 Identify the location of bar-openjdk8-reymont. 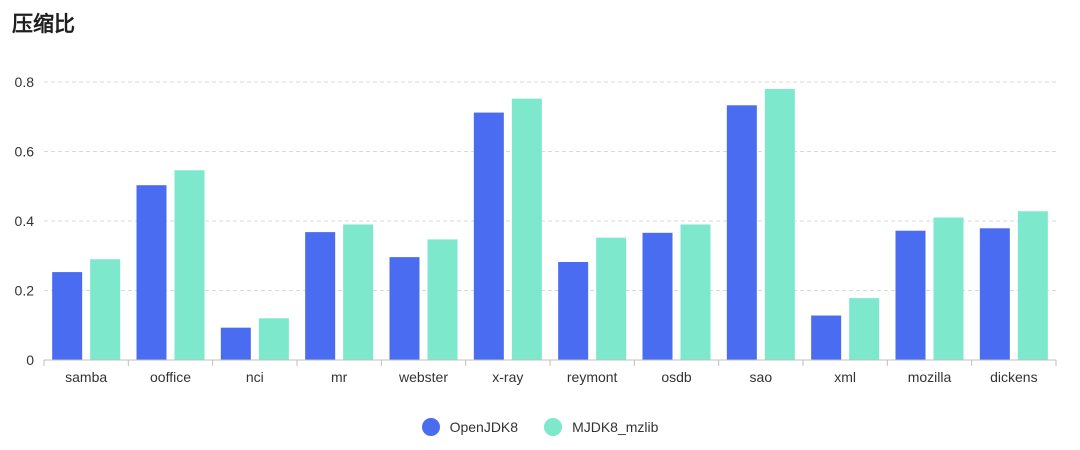
(573, 311).